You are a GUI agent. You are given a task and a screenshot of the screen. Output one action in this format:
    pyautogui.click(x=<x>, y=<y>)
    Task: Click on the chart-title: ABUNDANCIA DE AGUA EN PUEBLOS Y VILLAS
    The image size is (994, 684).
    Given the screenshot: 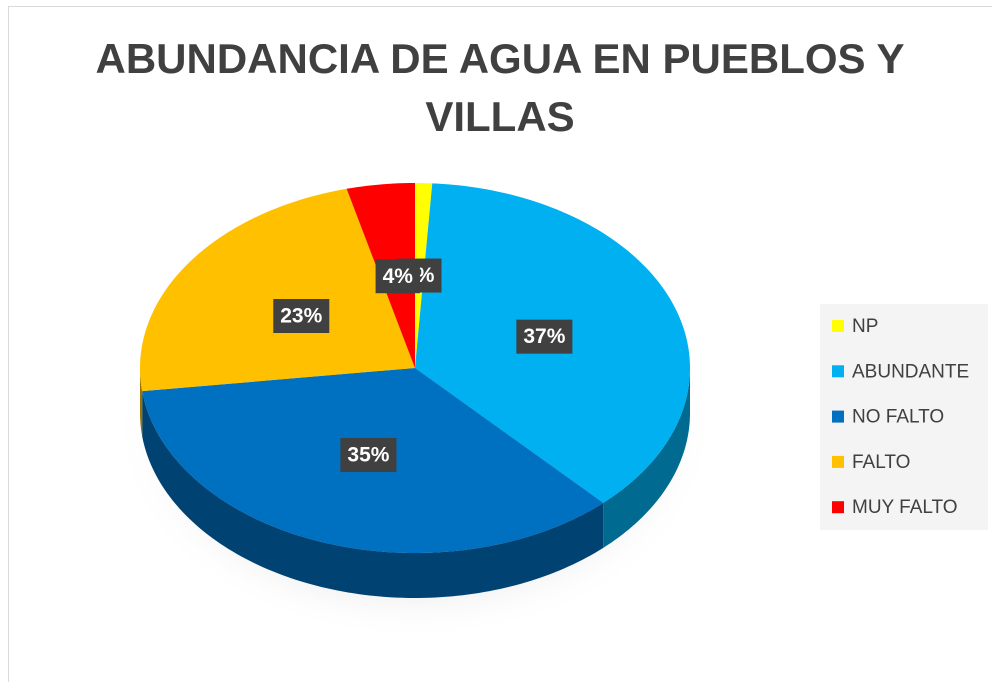 What is the action you would take?
    pyautogui.click(x=500, y=87)
    